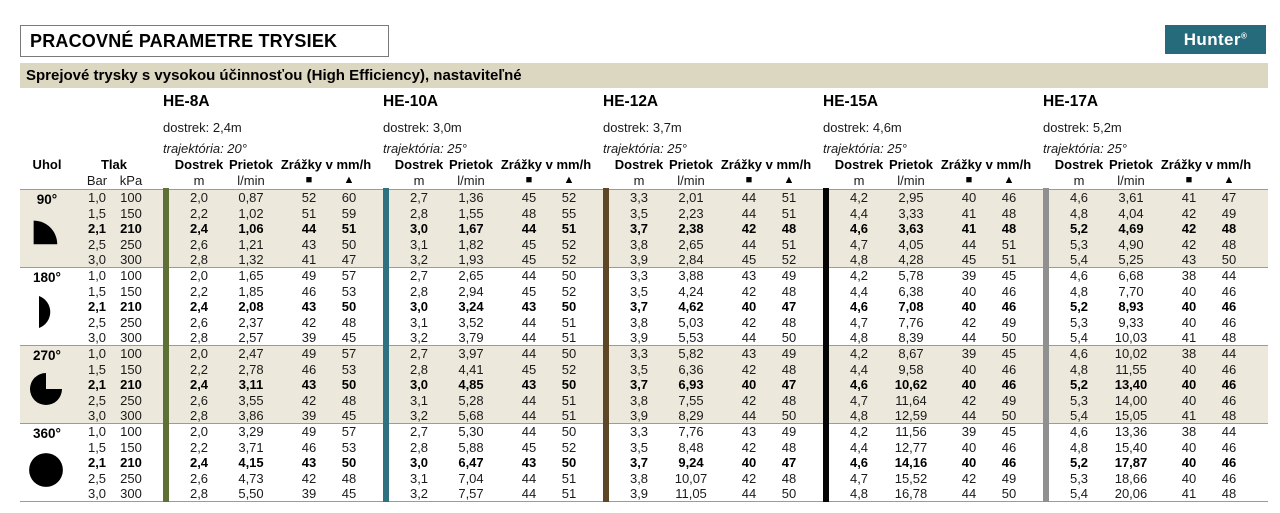  Describe the element at coordinates (349, 338) in the screenshot. I see `cell-zrazky-triangle: 45` at that location.